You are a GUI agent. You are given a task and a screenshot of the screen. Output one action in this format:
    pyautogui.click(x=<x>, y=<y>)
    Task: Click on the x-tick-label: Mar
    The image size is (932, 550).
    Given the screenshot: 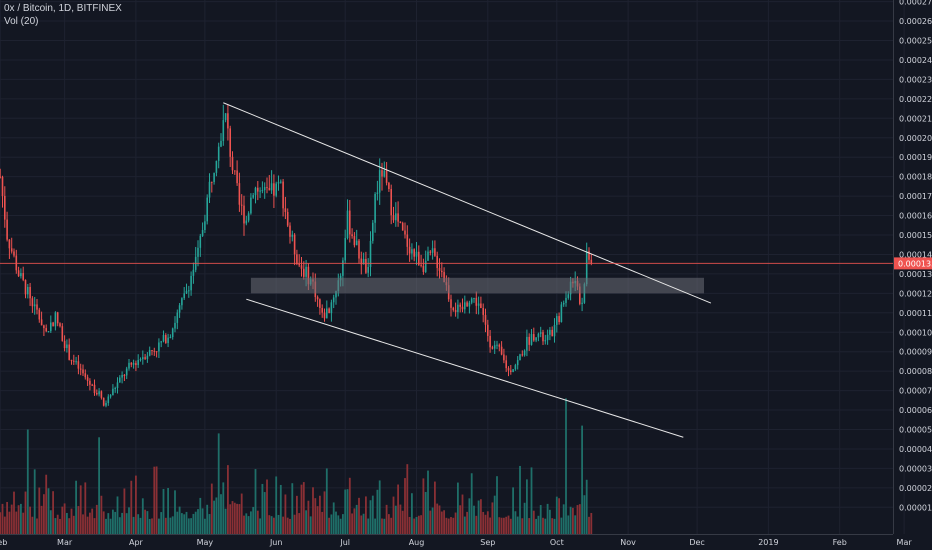 What is the action you would take?
    pyautogui.click(x=65, y=542)
    